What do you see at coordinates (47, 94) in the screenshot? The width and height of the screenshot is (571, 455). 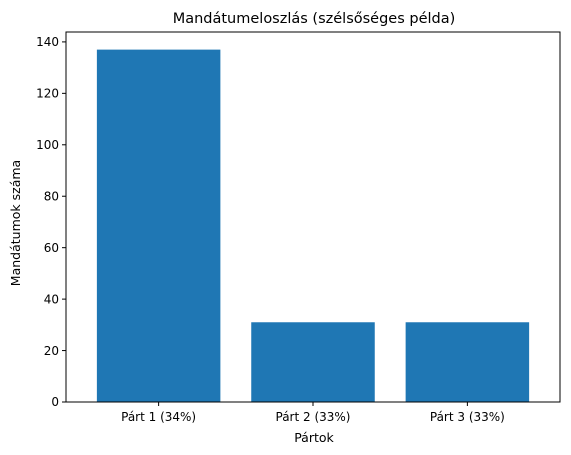 I see `y-tick-label: 120` at bounding box center [47, 94].